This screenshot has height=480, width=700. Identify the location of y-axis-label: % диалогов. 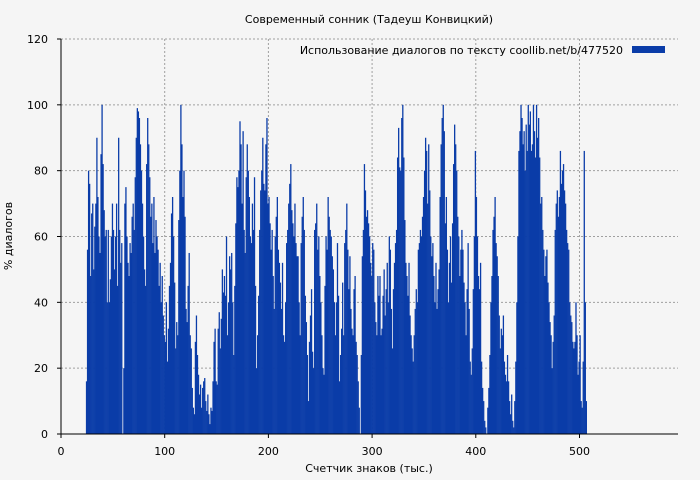
(8, 236).